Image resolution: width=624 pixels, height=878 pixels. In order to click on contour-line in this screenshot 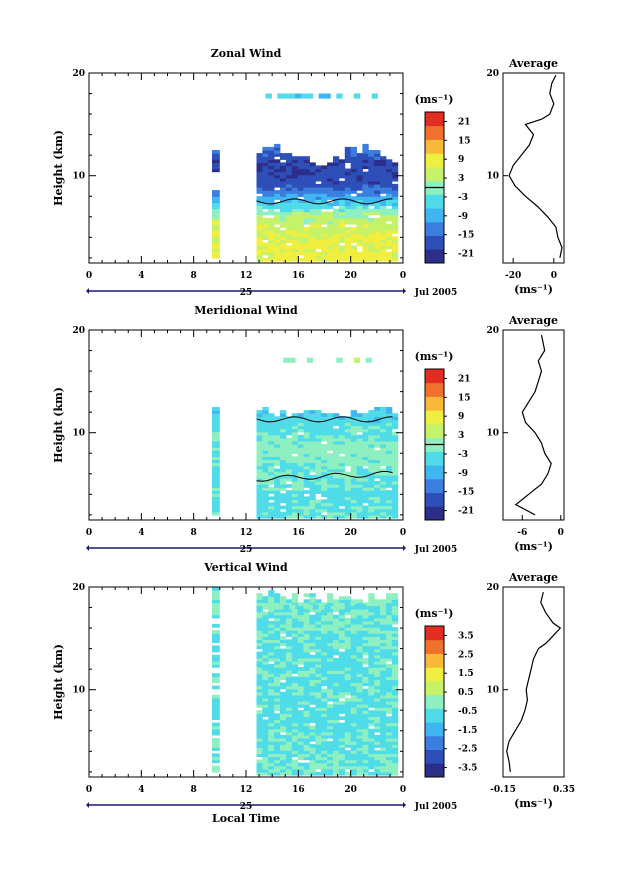, I will do `click(324, 419)`.